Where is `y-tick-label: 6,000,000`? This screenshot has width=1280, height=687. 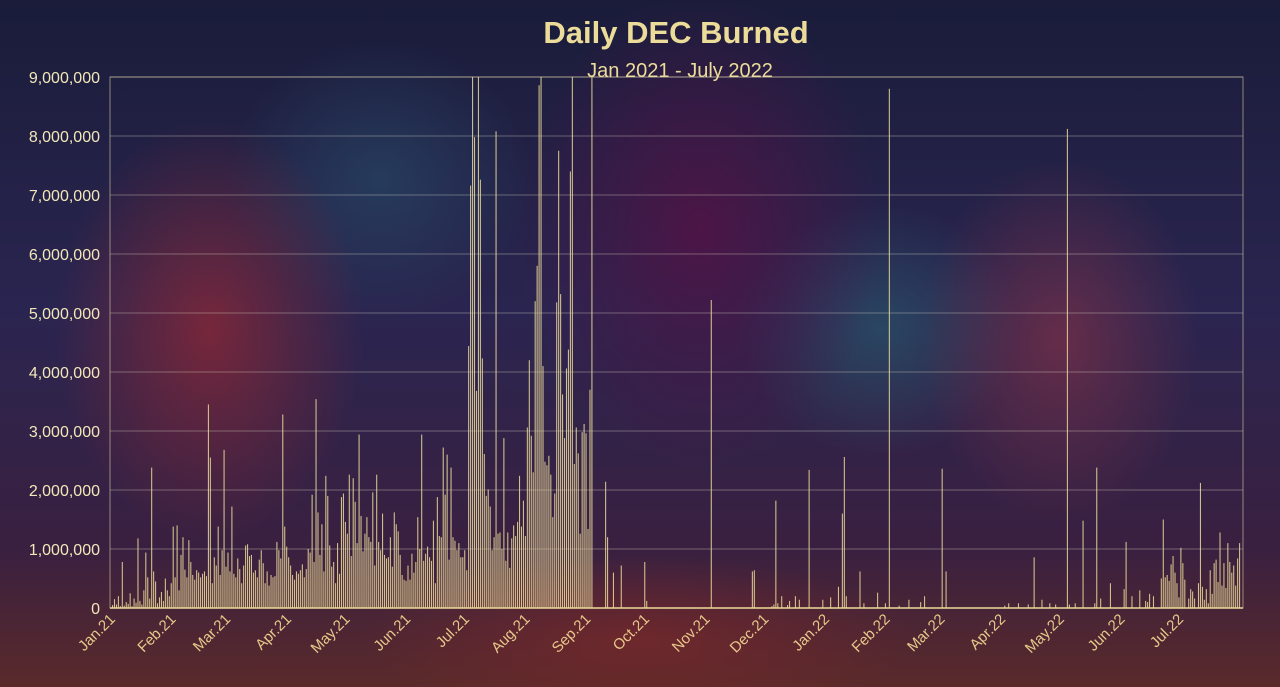 y-tick-label: 6,000,000 is located at coordinates (64, 255).